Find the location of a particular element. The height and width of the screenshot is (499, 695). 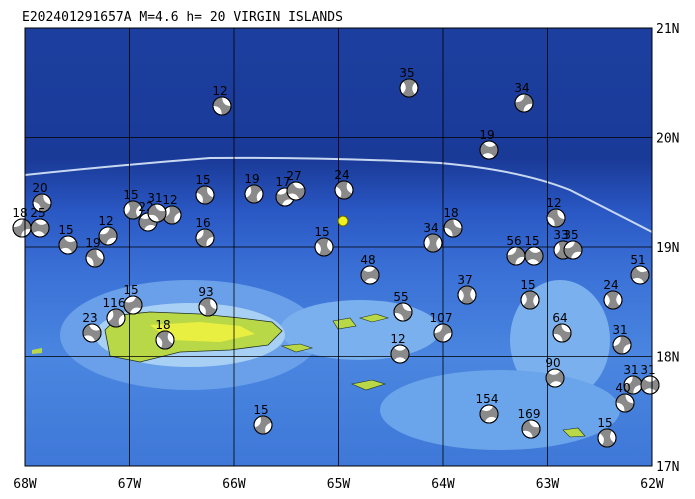

focal-mechanism: 90 is located at coordinates (555, 372).